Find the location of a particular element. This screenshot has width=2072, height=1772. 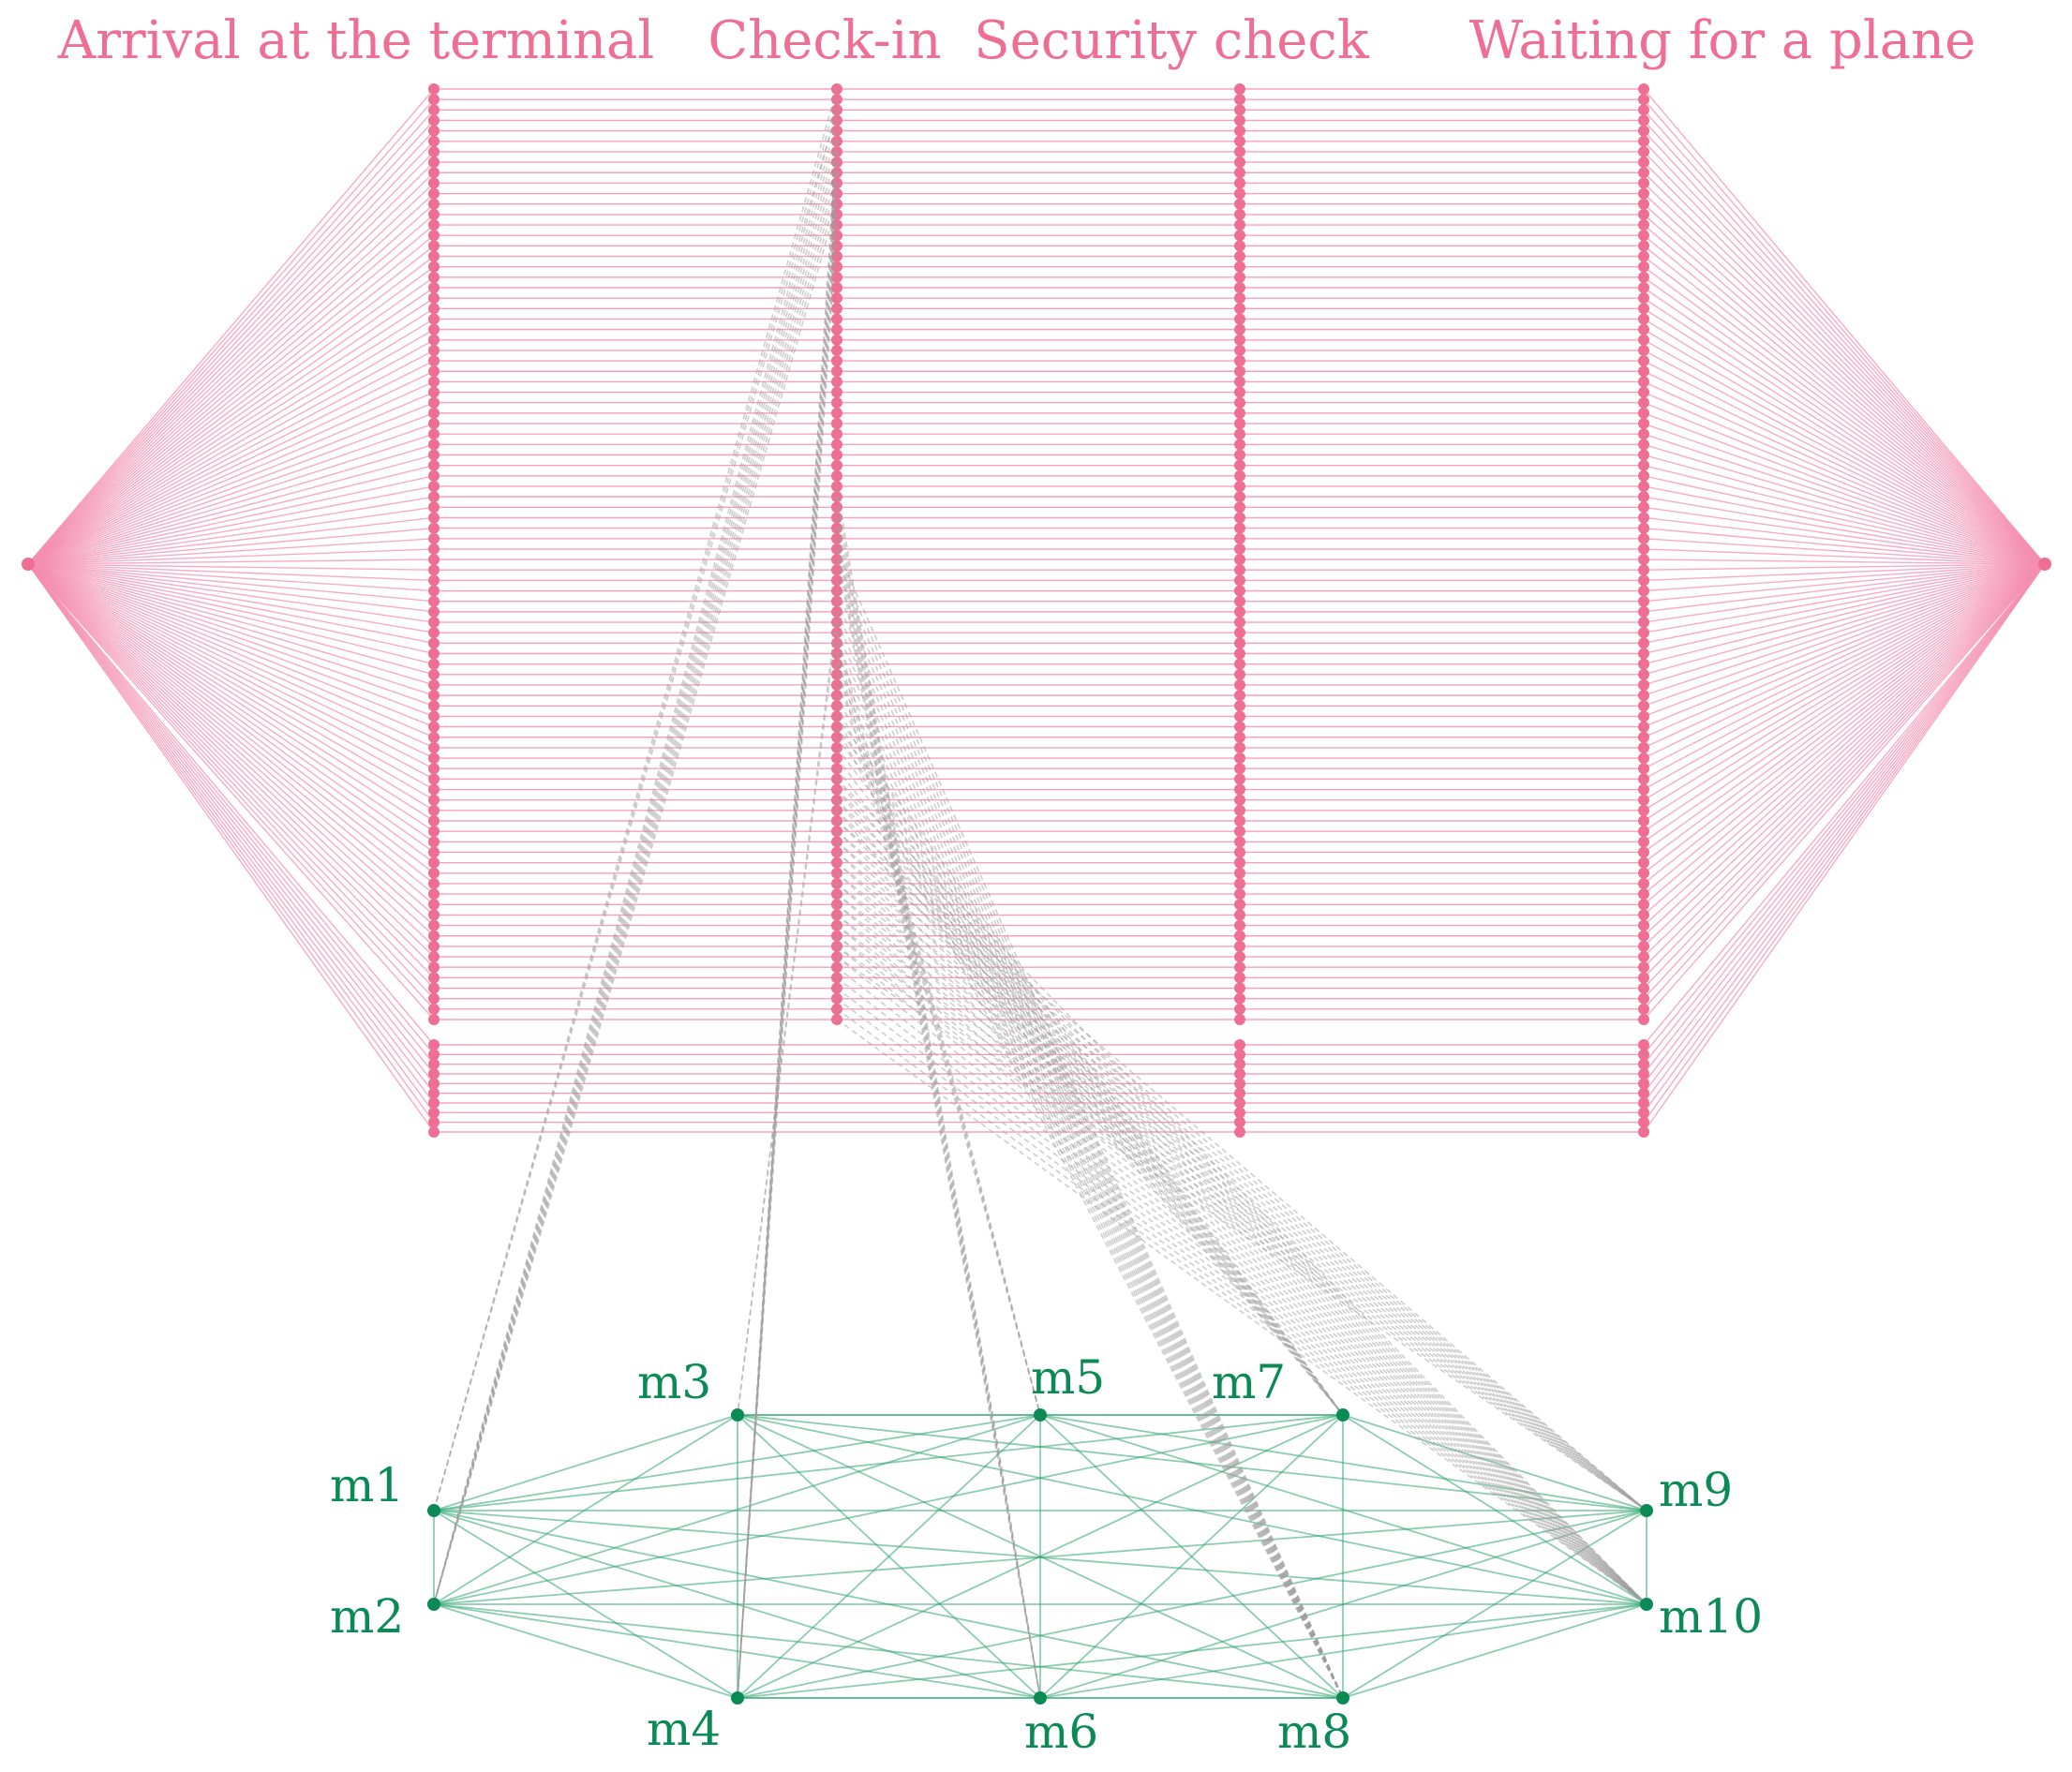

machine-node-m4 is located at coordinates (737, 1698).